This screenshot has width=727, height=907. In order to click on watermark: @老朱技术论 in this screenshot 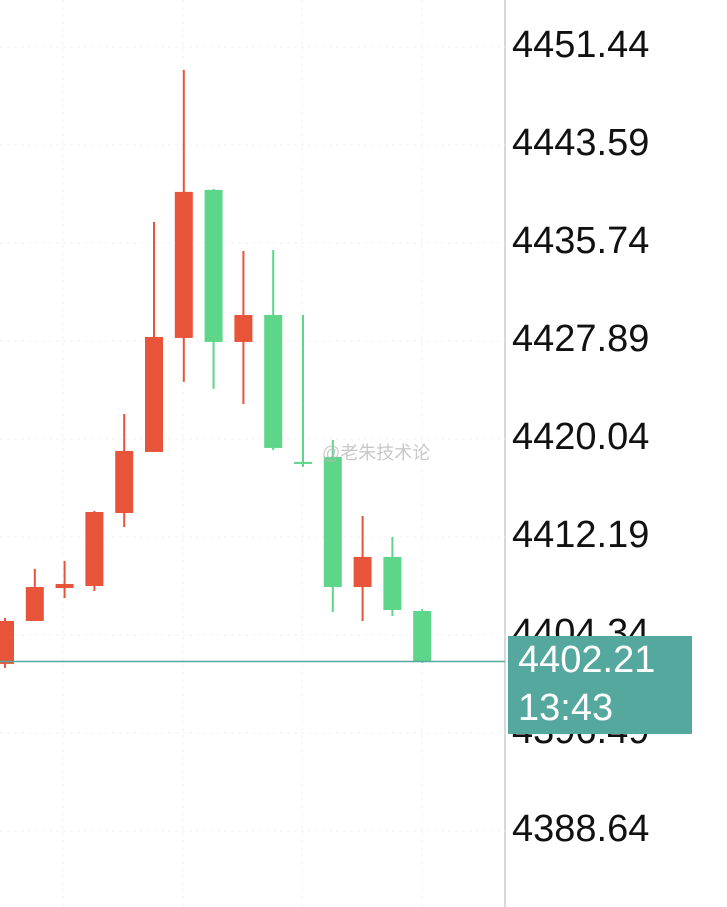, I will do `click(376, 453)`.